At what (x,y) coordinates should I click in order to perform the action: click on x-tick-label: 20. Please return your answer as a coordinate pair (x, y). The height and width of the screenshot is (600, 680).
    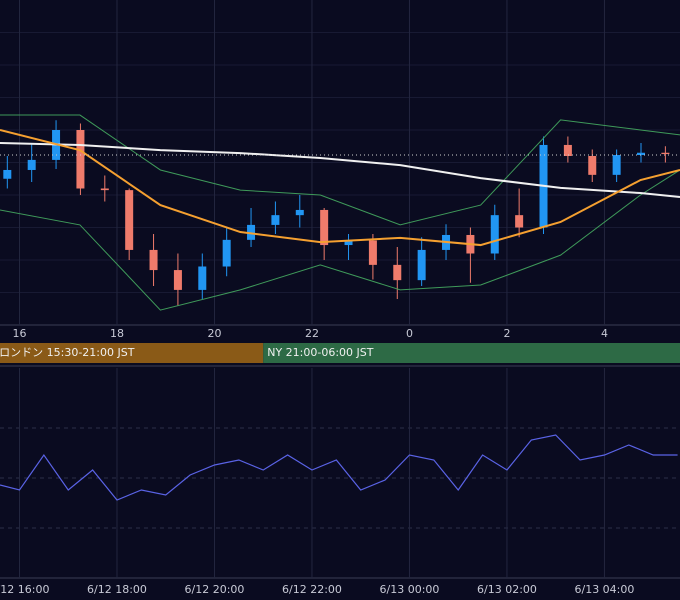
    Looking at the image, I should click on (214, 333).